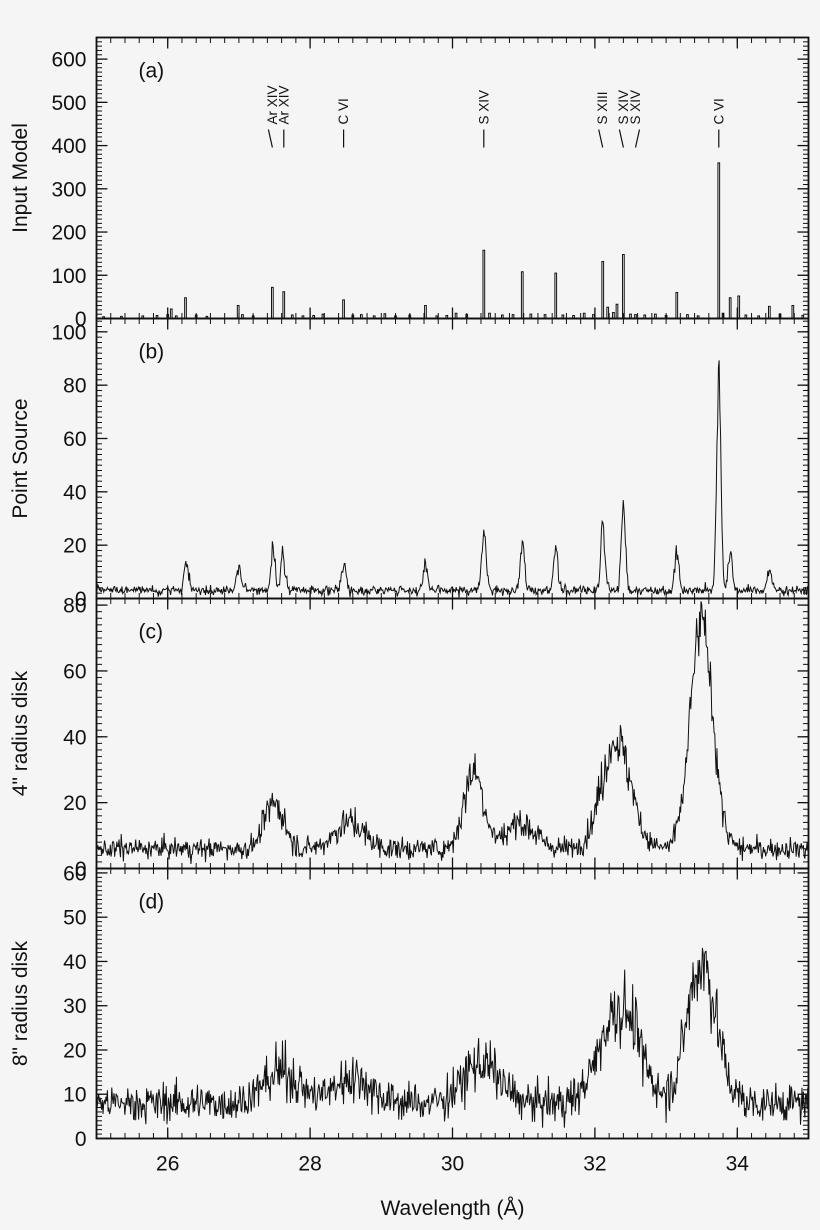 Image resolution: width=820 pixels, height=1230 pixels. I want to click on y-axis-label: 8" radius disk, so click(20, 1003).